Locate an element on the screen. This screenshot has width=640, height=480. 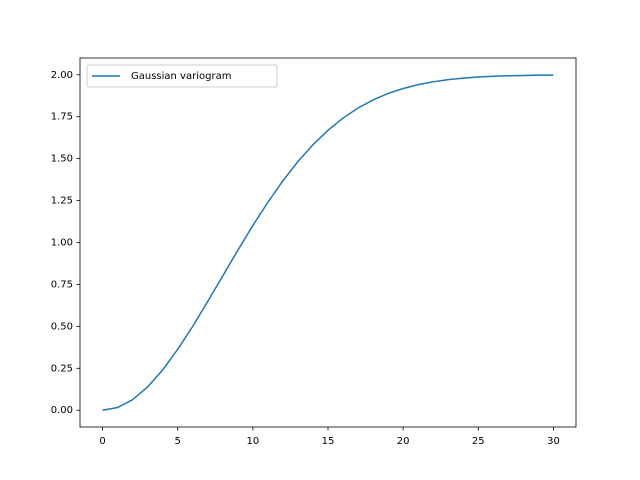
y-tick-label: 0.00 is located at coordinates (62, 410).